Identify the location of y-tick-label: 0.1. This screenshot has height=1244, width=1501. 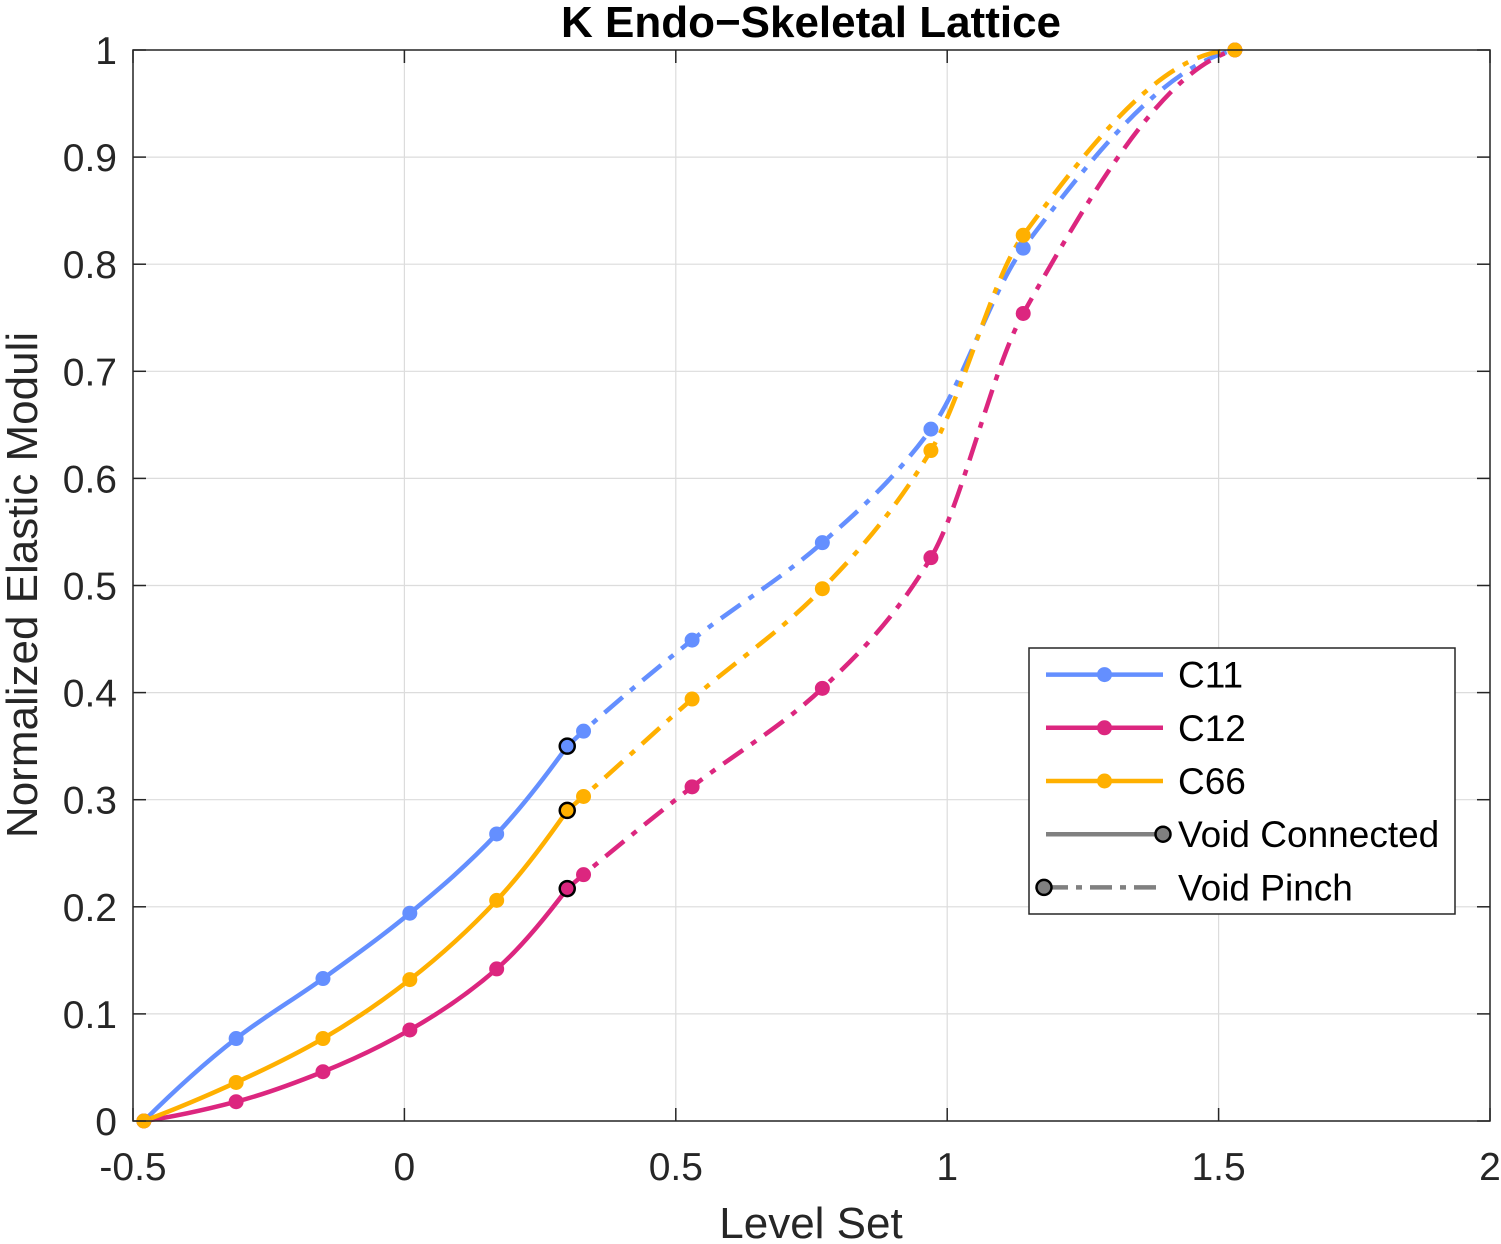
(90, 1015).